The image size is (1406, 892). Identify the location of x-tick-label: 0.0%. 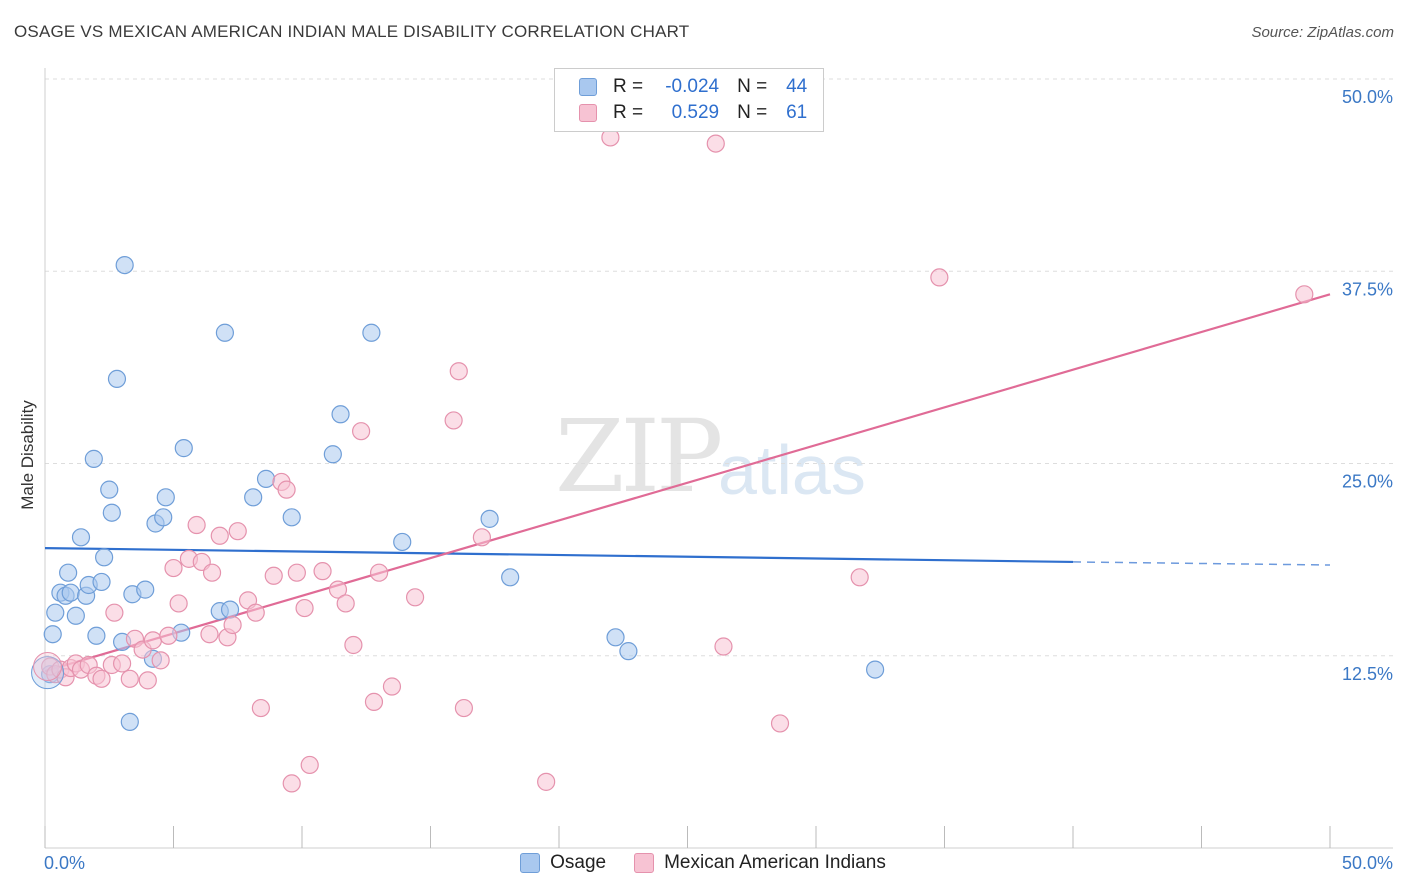
(64, 863).